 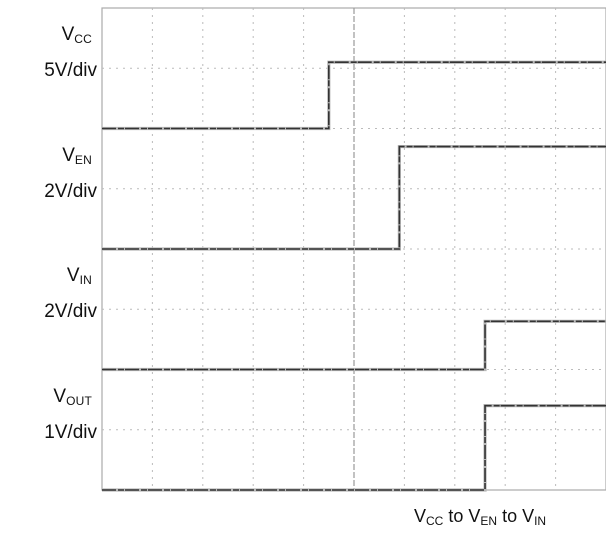 What do you see at coordinates (354, 345) in the screenshot?
I see `trace-in` at bounding box center [354, 345].